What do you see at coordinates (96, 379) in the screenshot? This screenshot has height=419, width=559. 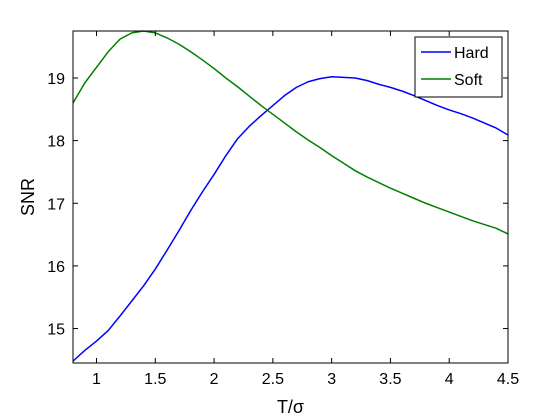 I see `x-tick-label: 1` at bounding box center [96, 379].